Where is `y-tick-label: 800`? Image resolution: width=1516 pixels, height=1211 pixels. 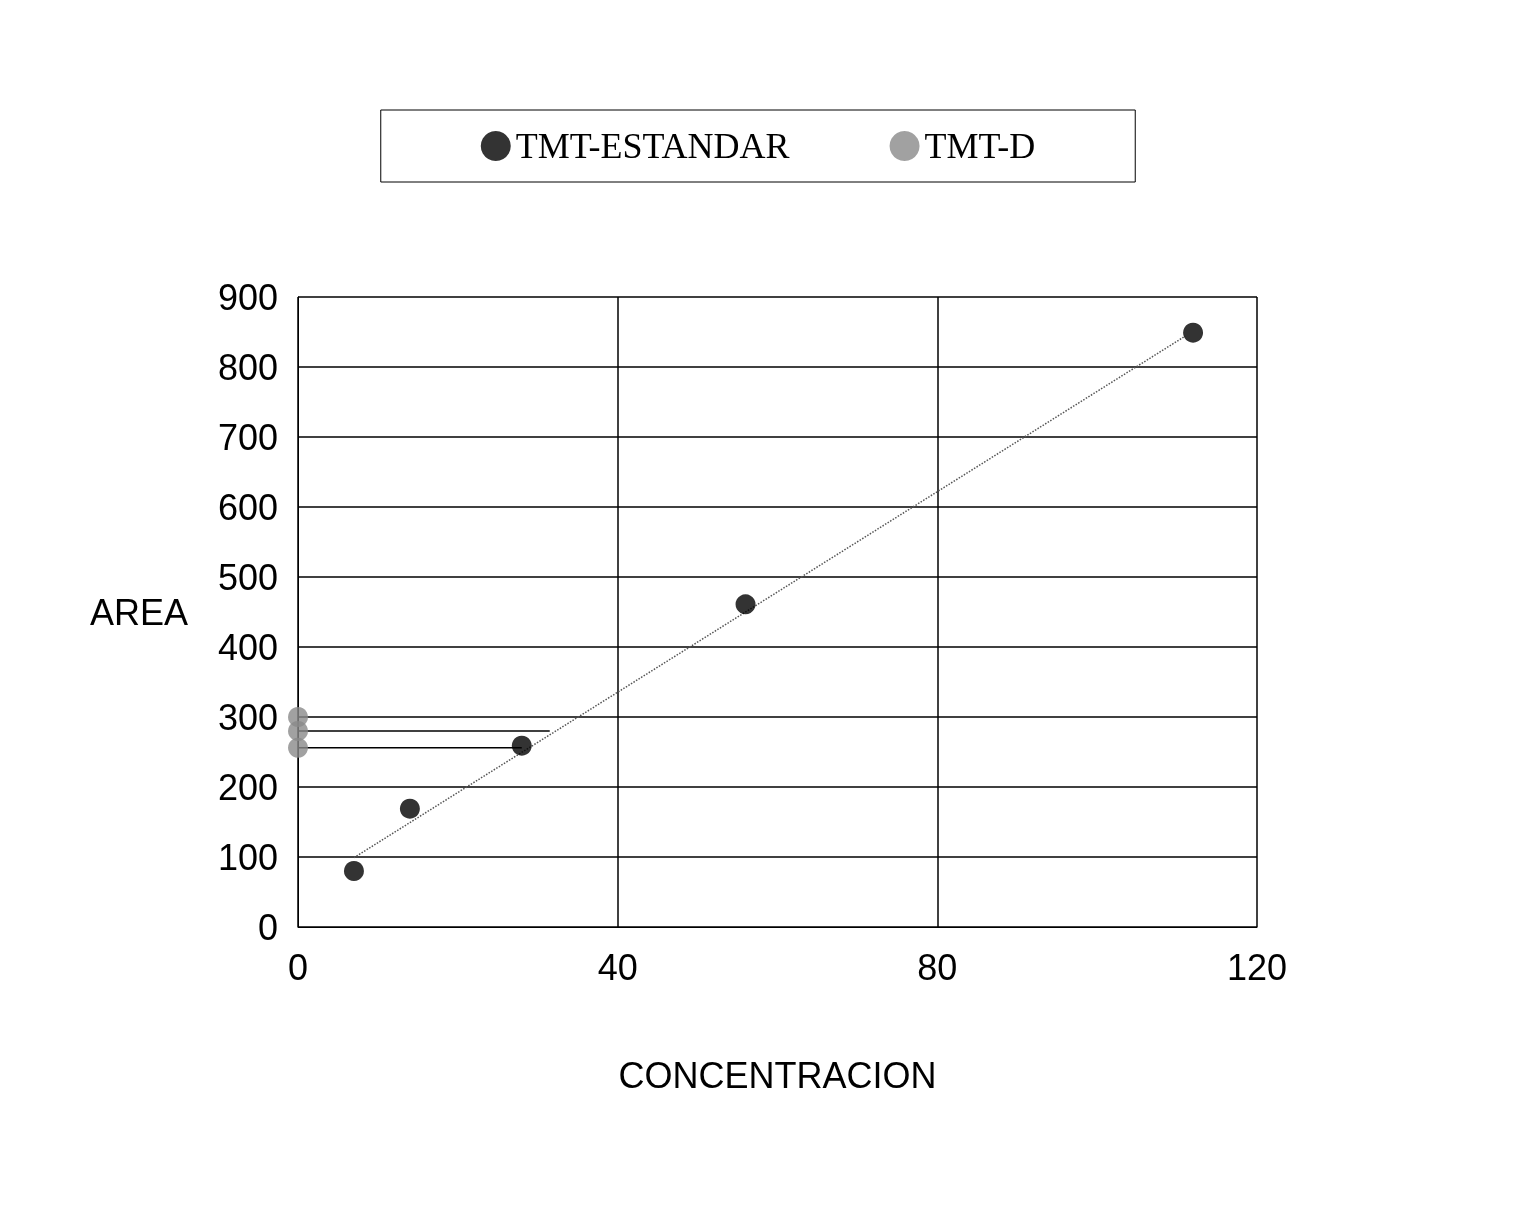 y-tick-label: 800 is located at coordinates (247, 367).